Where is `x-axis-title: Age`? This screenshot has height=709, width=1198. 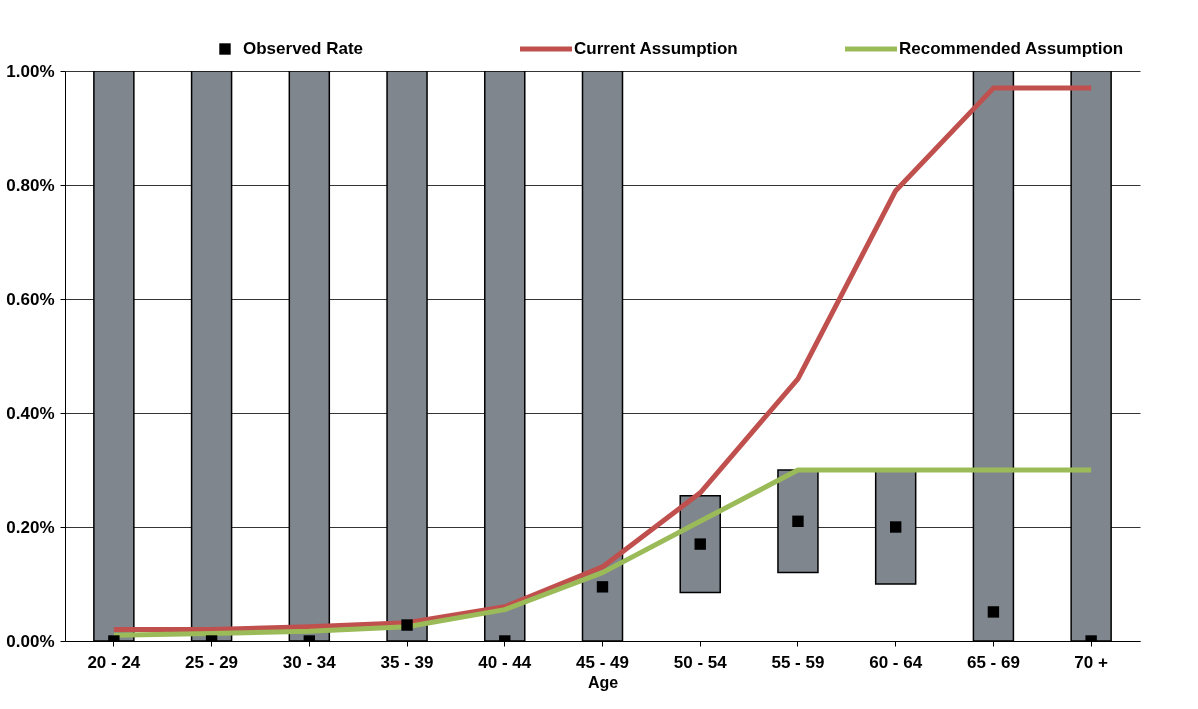 x-axis-title: Age is located at coordinates (603, 682).